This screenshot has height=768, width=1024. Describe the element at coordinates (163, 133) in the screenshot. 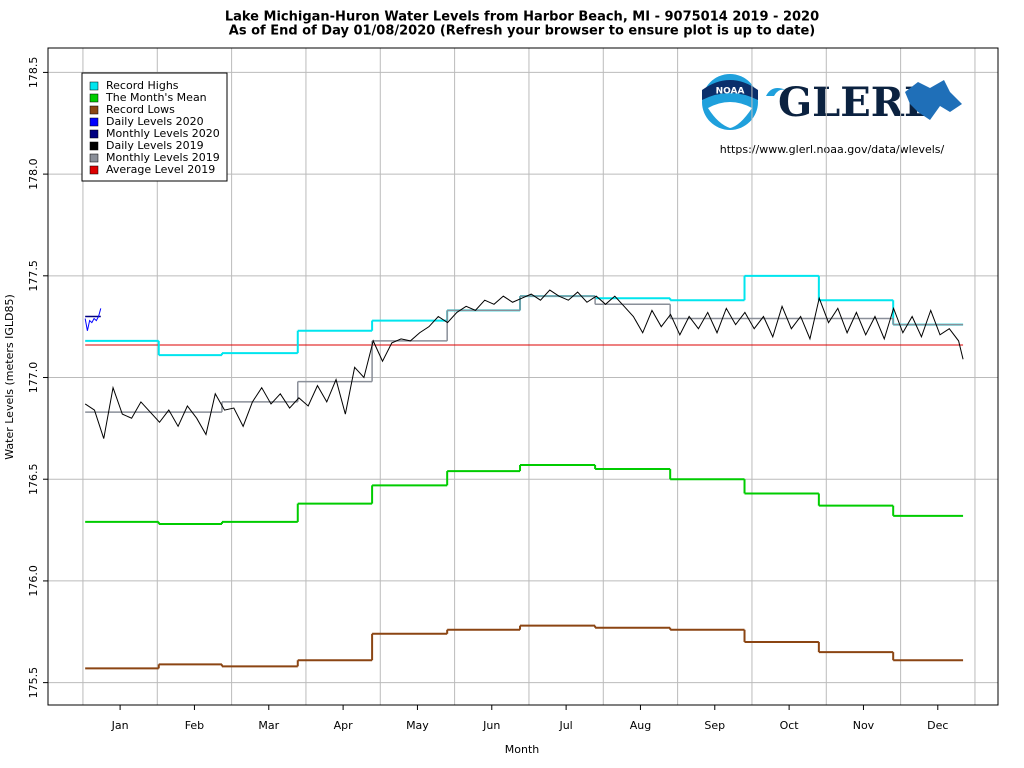

I see `legend-label: Monthly Levels 2020` at that location.